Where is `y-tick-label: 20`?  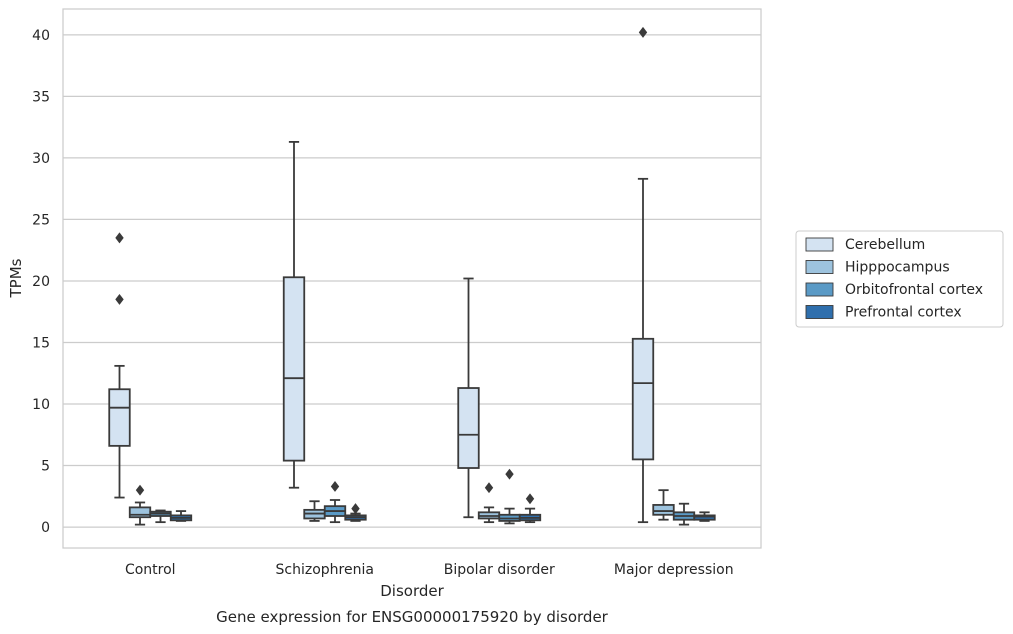 y-tick-label: 20 is located at coordinates (41, 282).